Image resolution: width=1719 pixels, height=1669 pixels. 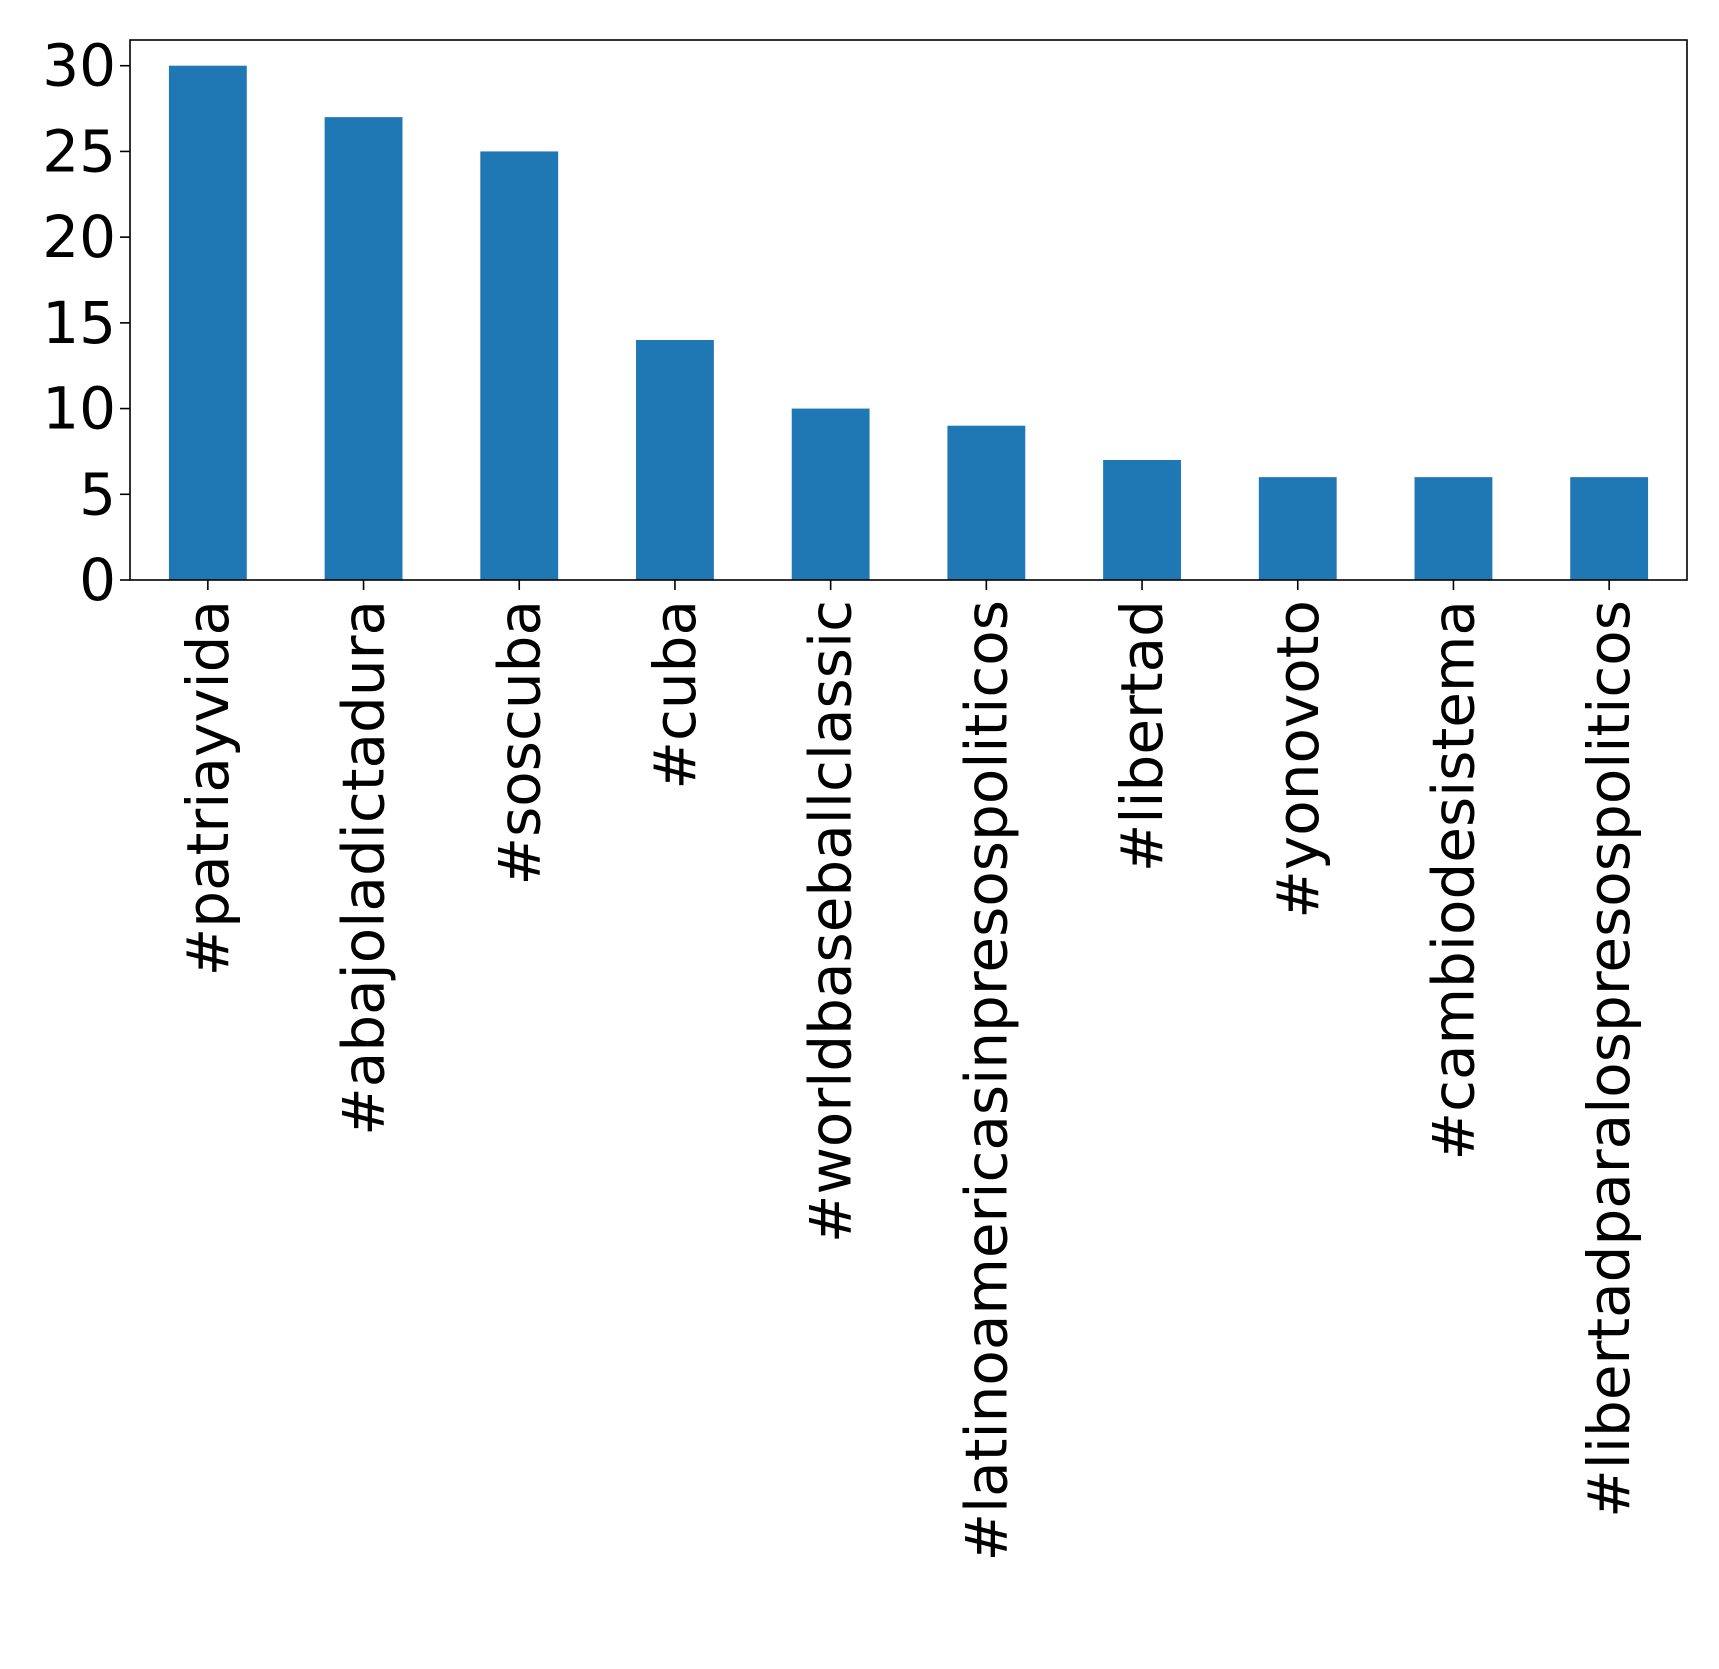 I want to click on x-tick-label-2: #soscuba, so click(x=519, y=743).